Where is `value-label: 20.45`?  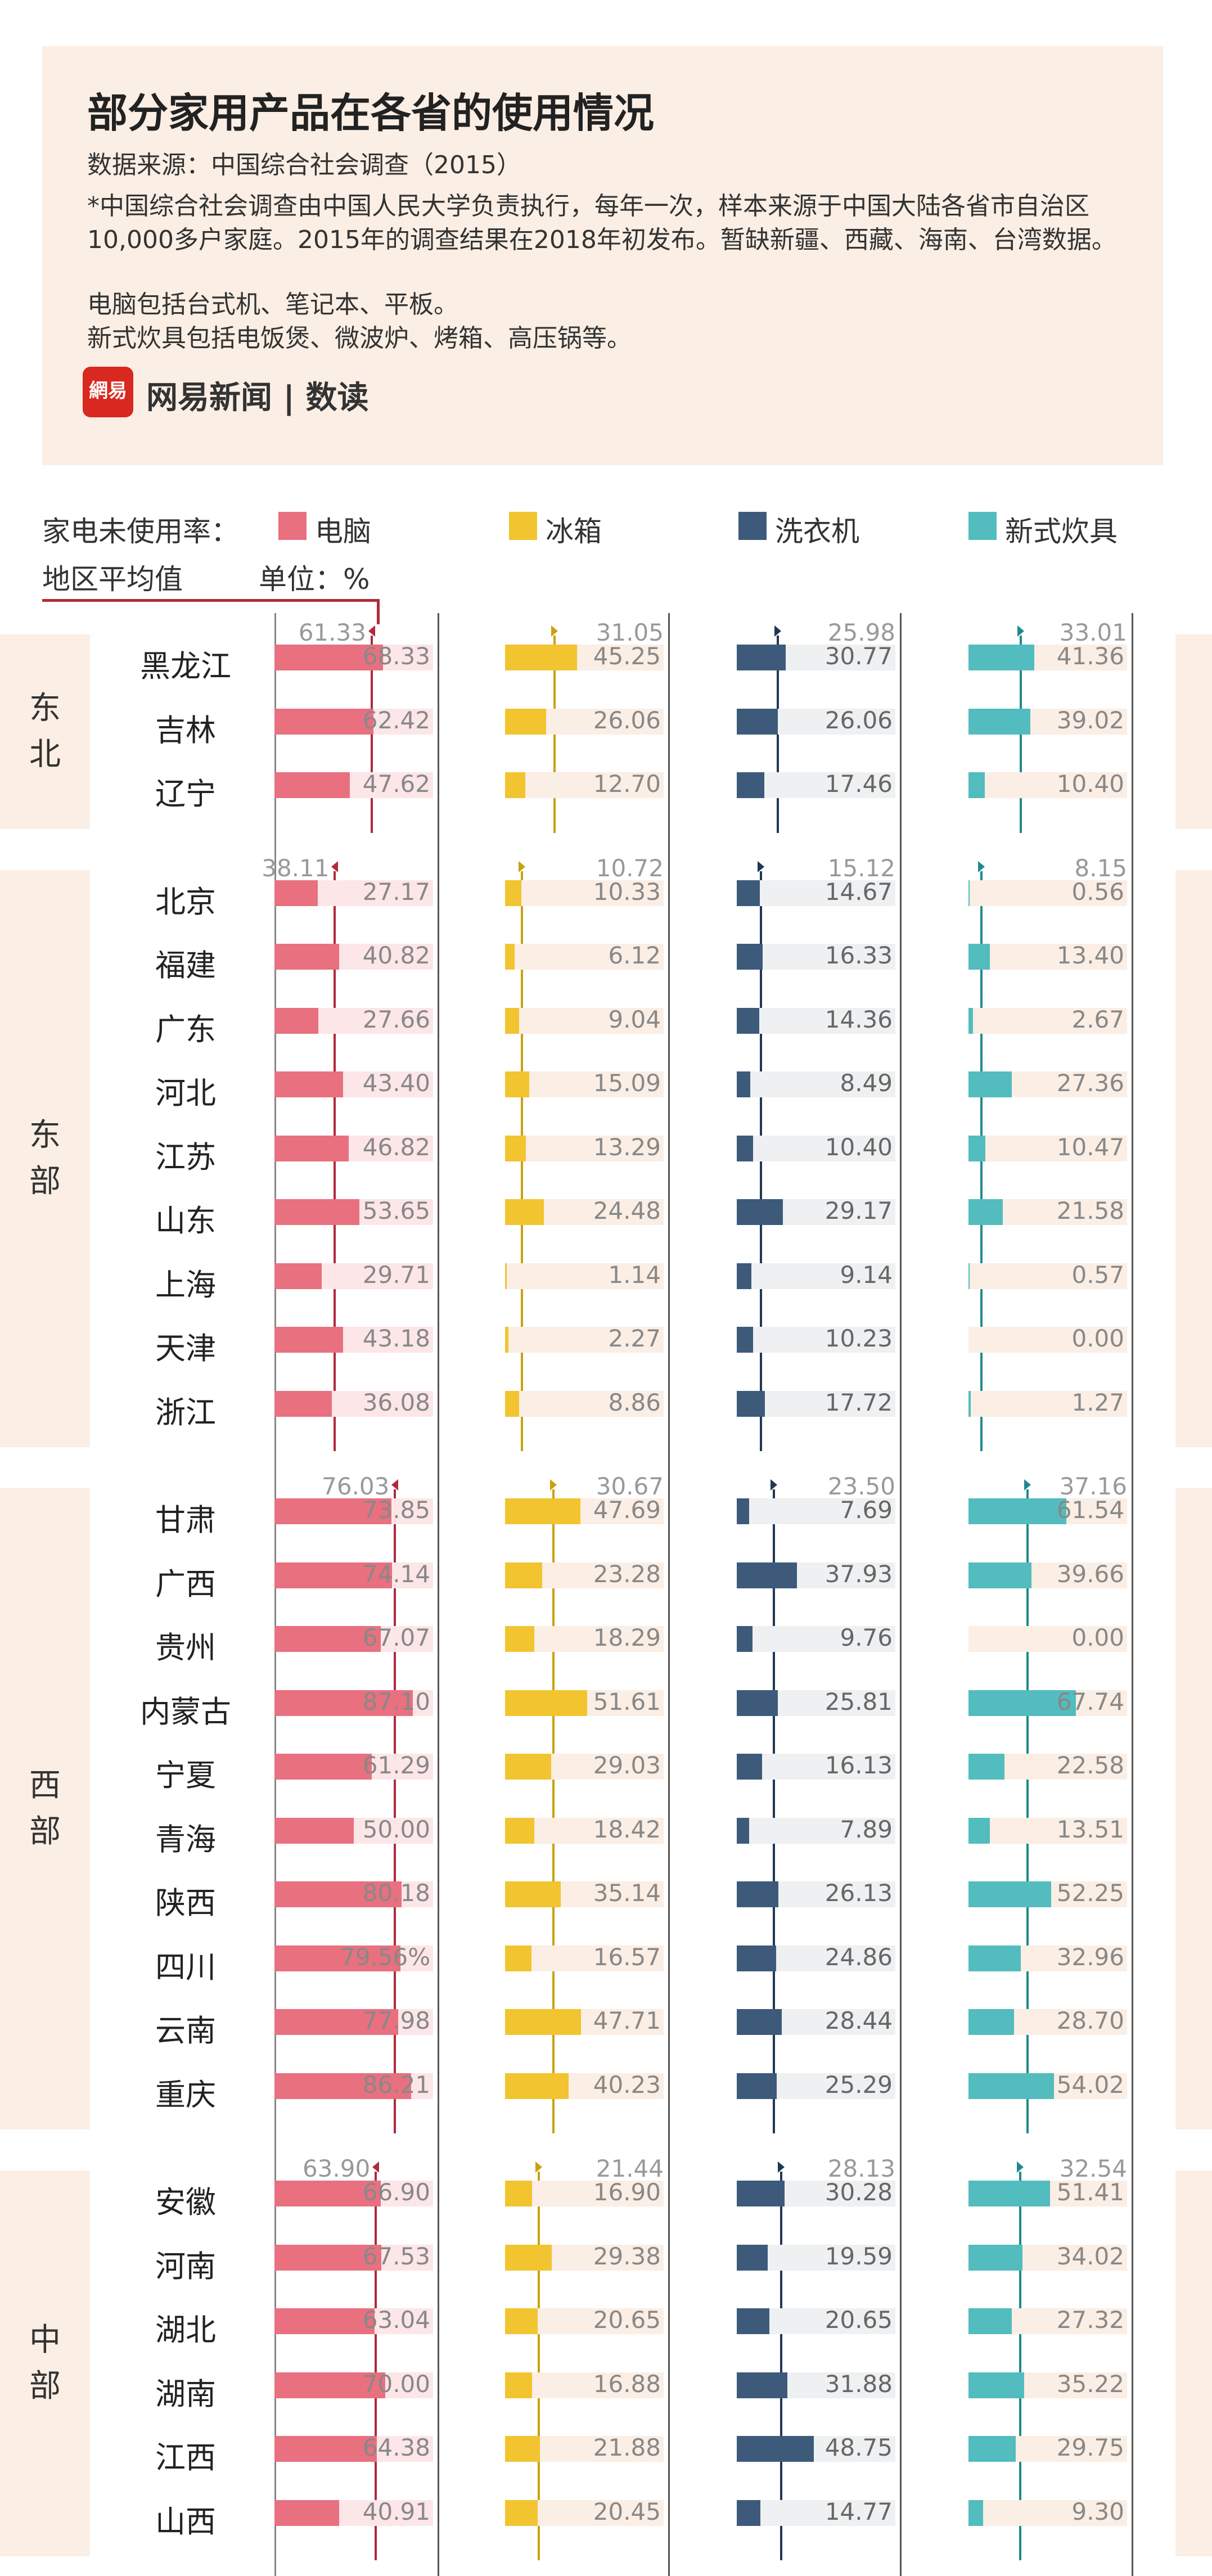
value-label: 20.45 is located at coordinates (627, 2511).